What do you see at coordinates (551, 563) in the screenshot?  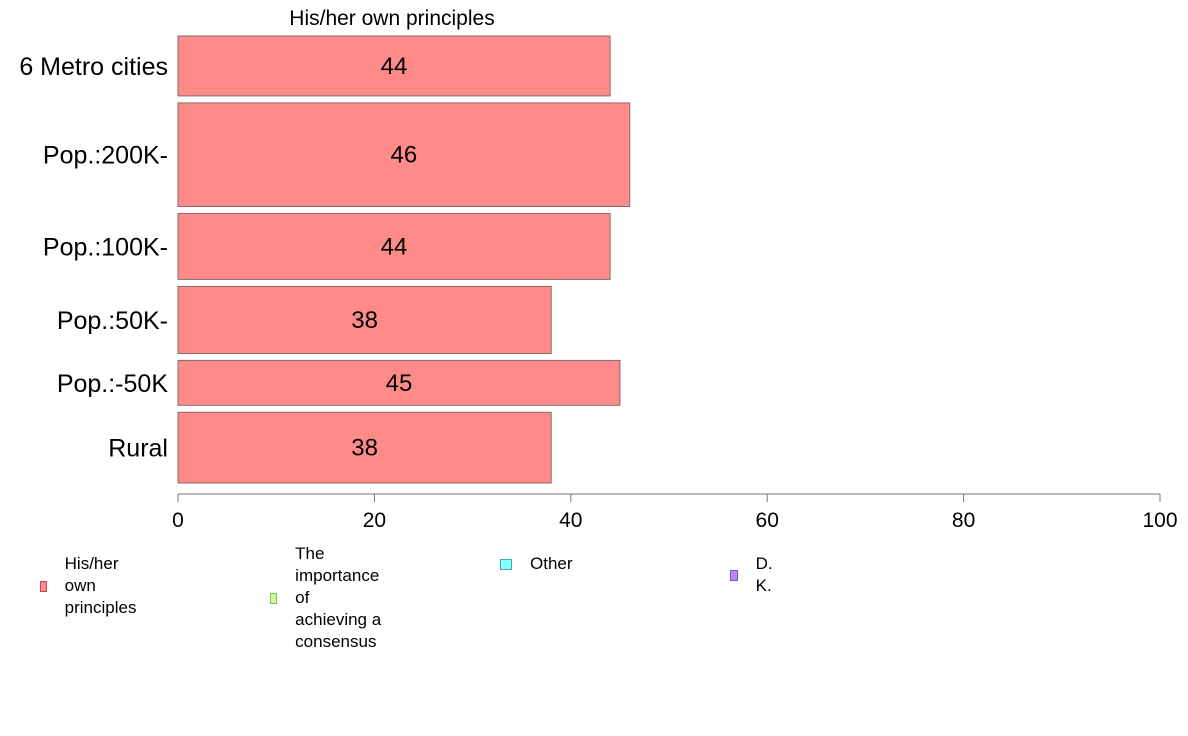 I see `legend-label-2: Other` at bounding box center [551, 563].